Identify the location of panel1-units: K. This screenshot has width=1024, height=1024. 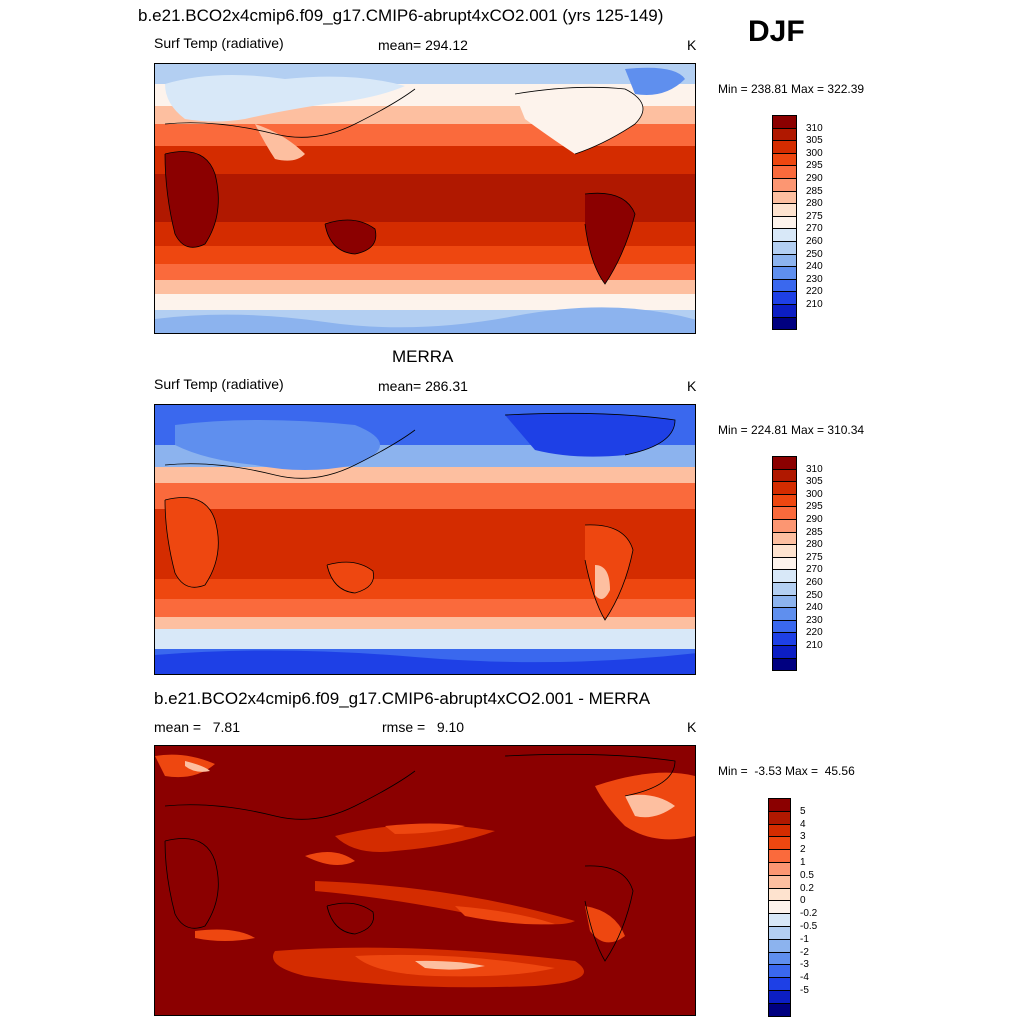
(692, 45).